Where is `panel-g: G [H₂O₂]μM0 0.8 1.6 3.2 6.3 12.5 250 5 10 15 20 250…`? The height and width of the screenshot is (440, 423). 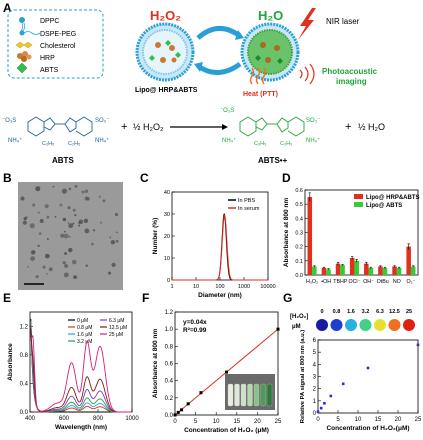 panel-g: G [H₂O₂]μM0 0.8 1.6 3.2 6.3 12.5 250 5 10 15 20 250… is located at coordinates (352, 361).